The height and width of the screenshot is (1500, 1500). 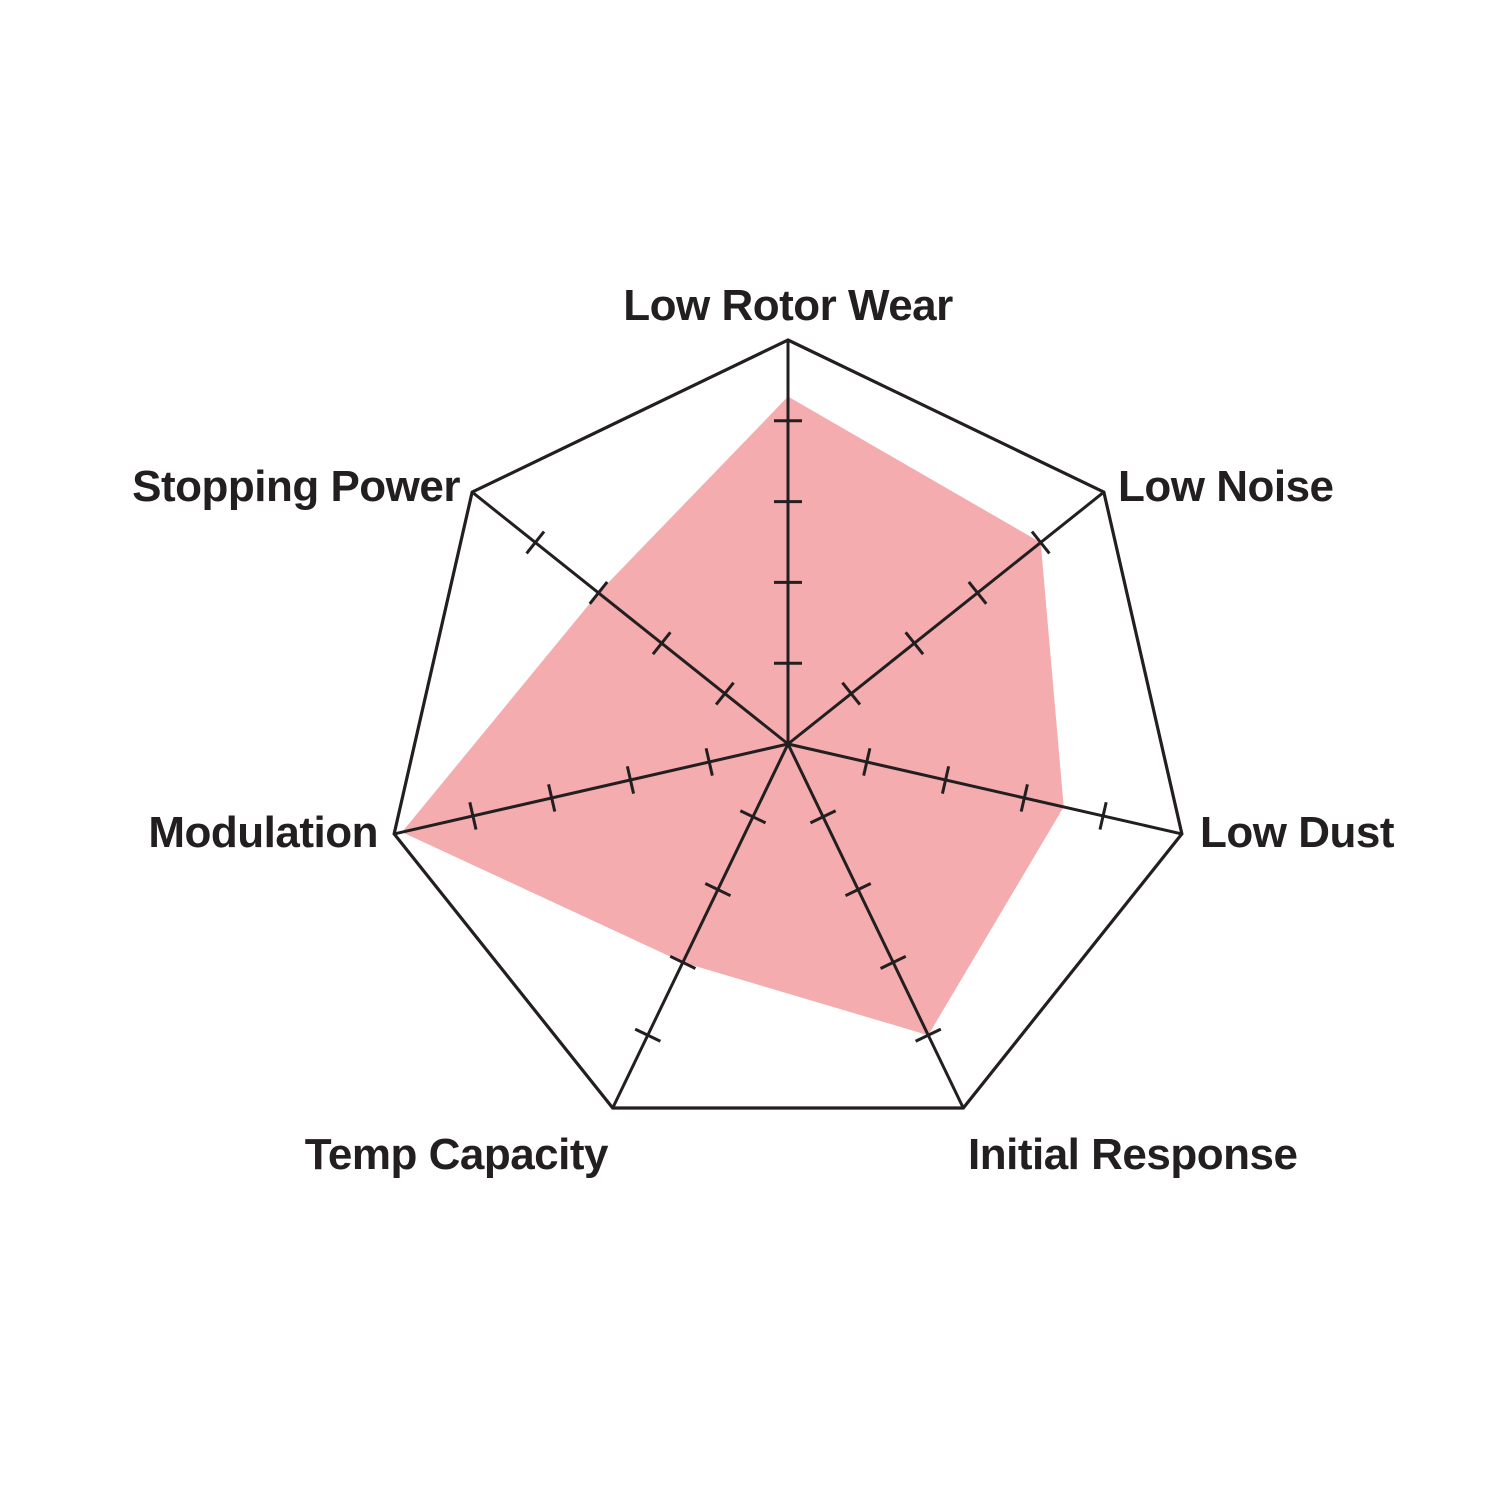 I want to click on axis-label-temp-capacity: Temp Capacity, so click(x=456, y=1154).